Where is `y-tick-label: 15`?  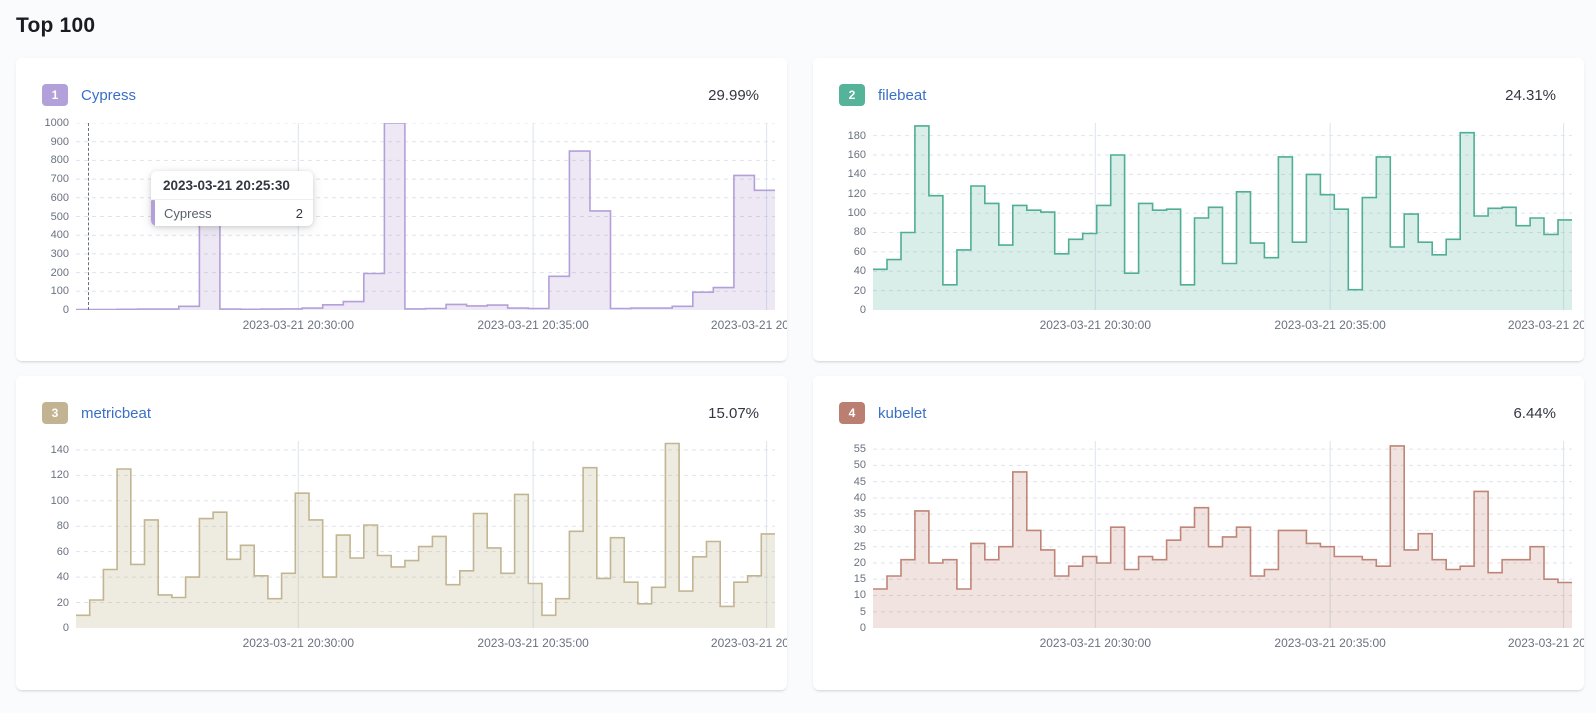 y-tick-label: 15 is located at coordinates (859, 579).